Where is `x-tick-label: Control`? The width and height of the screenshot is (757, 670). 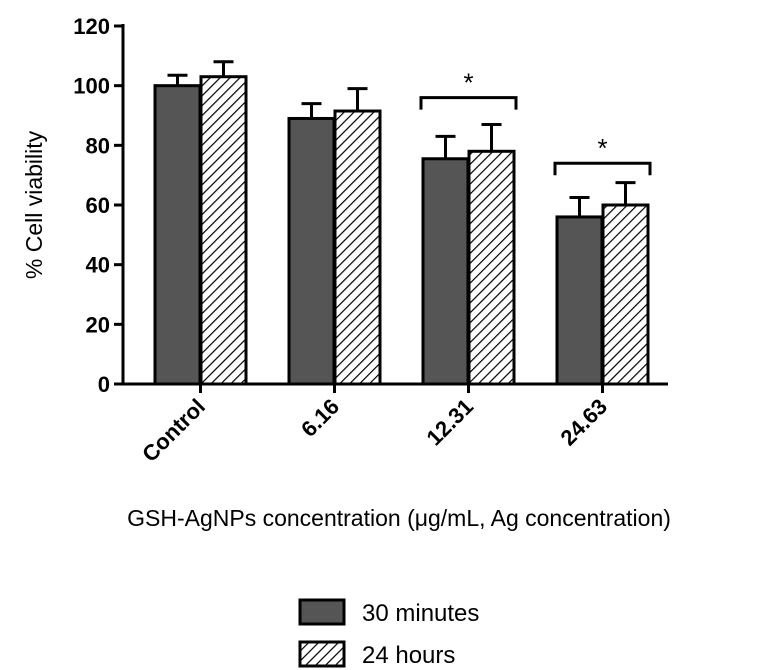
x-tick-label: Control is located at coordinates (173, 430).